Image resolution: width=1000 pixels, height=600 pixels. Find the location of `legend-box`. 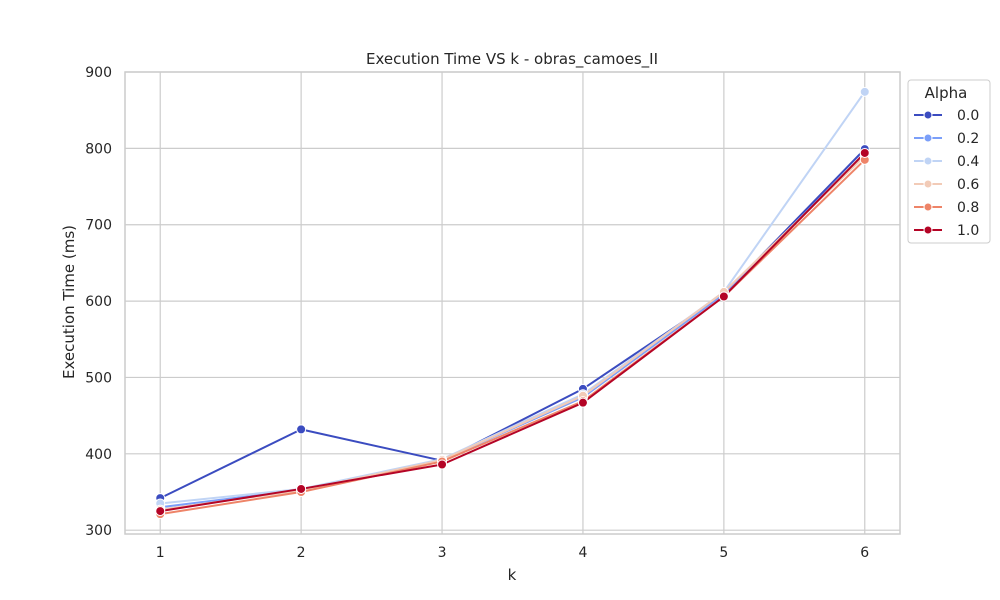

legend-box is located at coordinates (949, 161).